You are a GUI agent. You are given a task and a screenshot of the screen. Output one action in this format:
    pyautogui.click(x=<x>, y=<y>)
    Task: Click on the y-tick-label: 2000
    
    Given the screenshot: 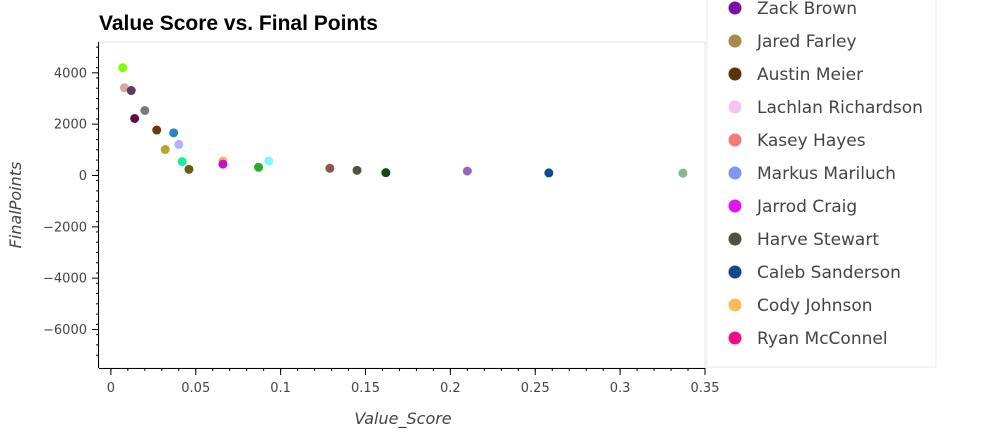 What is the action you would take?
    pyautogui.click(x=70, y=125)
    